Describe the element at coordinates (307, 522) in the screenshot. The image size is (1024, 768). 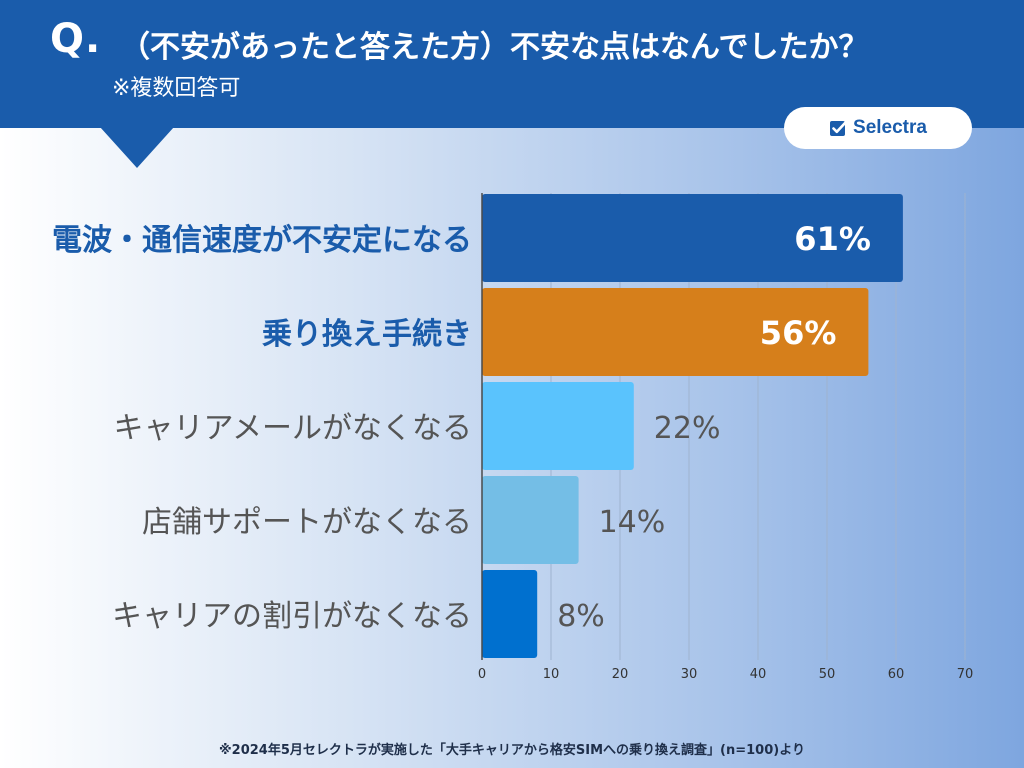
I see `category-label: 店舗サポートがなくなる` at that location.